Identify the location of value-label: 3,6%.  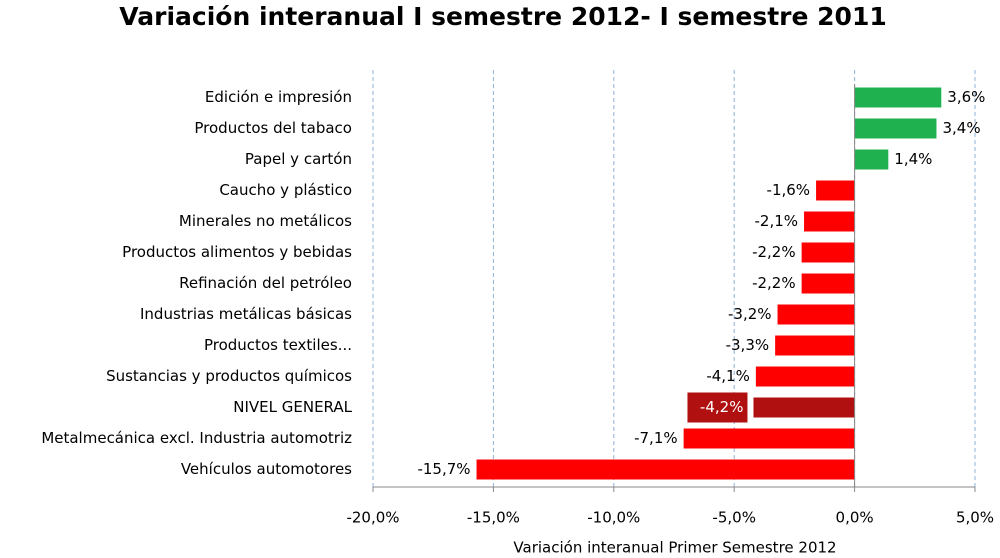
(966, 97).